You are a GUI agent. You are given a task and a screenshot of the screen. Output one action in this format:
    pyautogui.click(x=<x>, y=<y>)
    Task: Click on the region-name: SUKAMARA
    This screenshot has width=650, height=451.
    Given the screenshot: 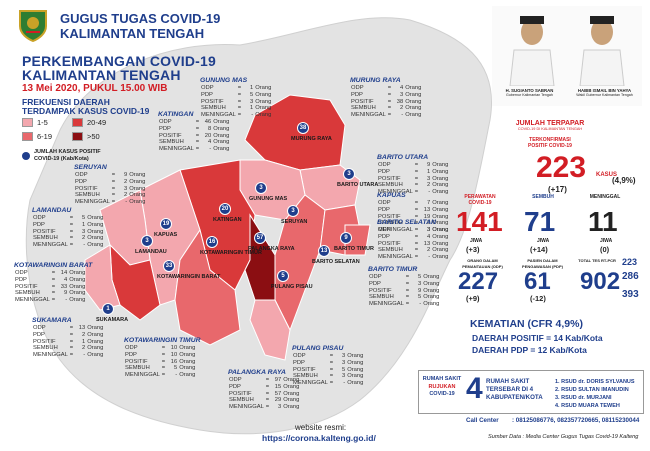 What is the action you would take?
    pyautogui.click(x=52, y=320)
    